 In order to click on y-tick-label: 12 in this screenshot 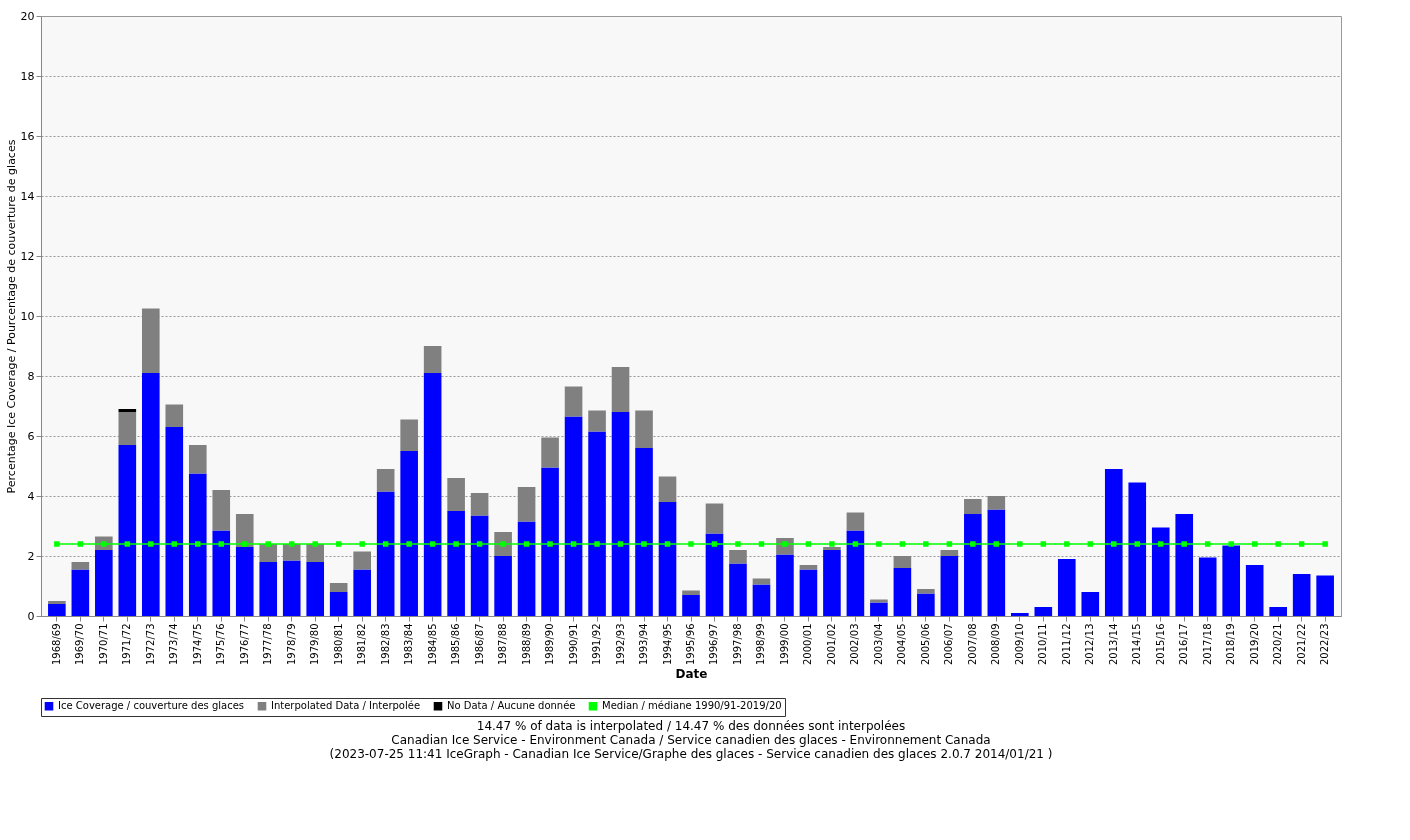, I will do `click(27, 256)`.